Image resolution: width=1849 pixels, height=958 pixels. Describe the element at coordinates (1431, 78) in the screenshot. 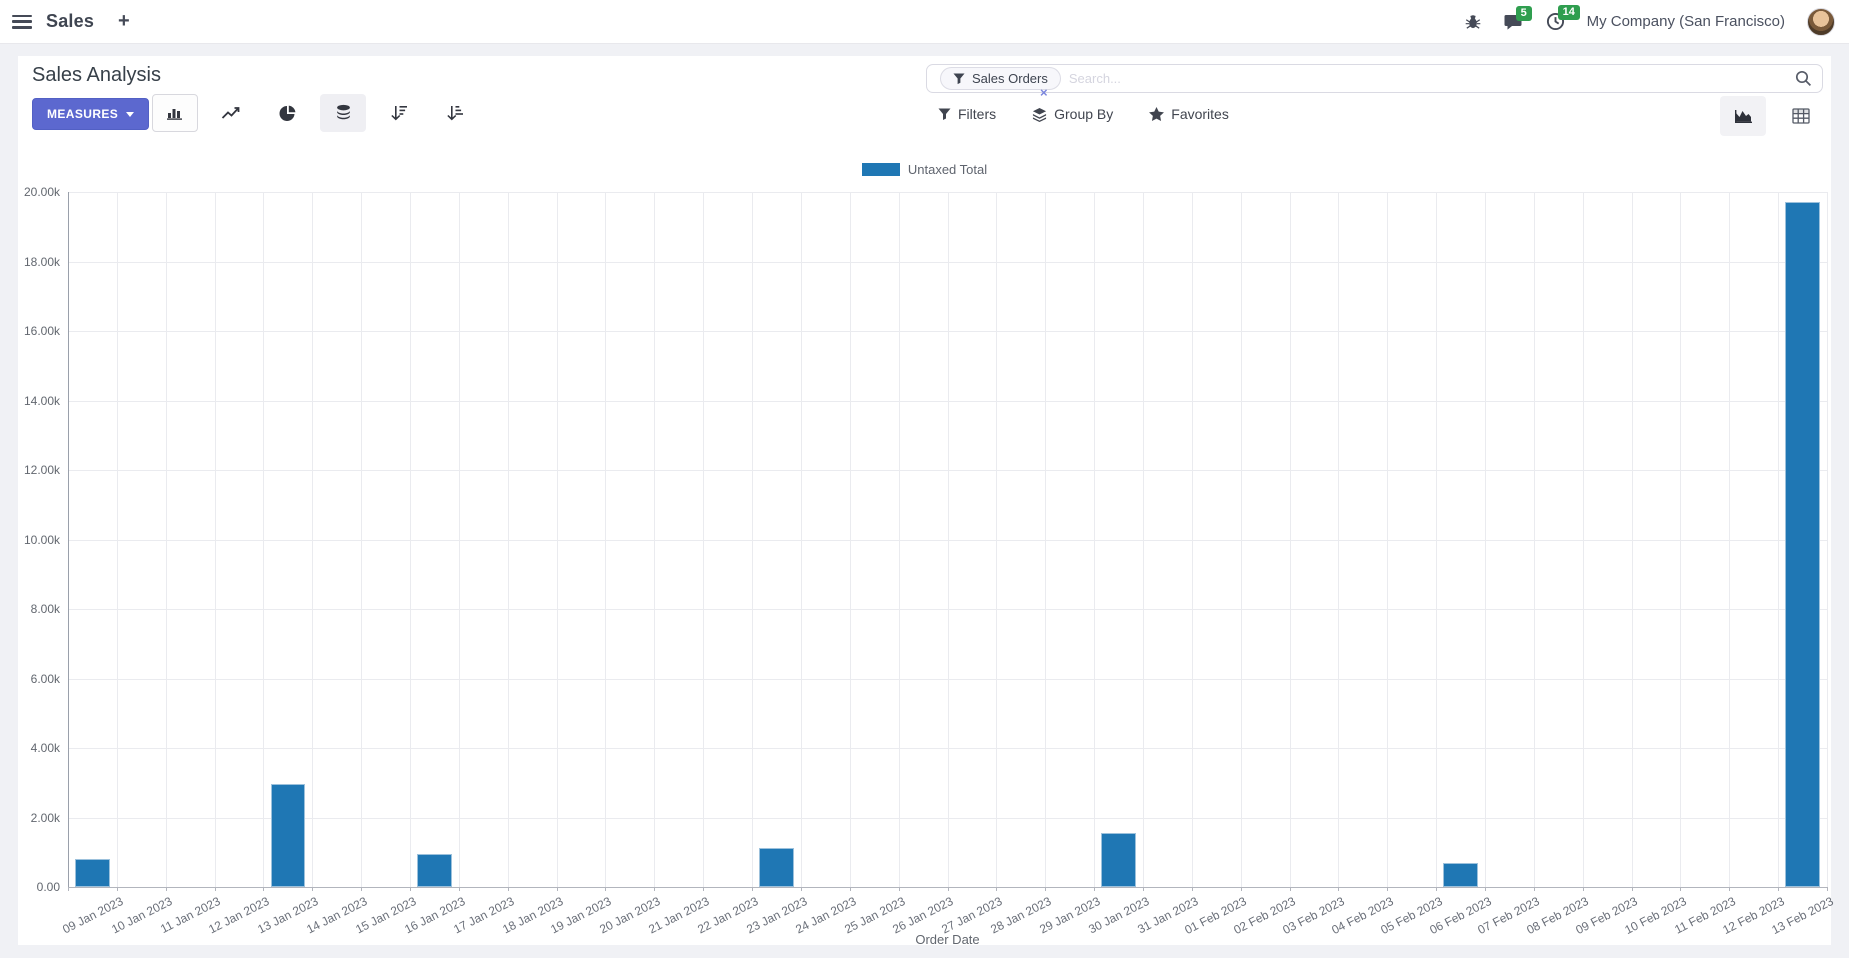

I see `search-input` at that location.